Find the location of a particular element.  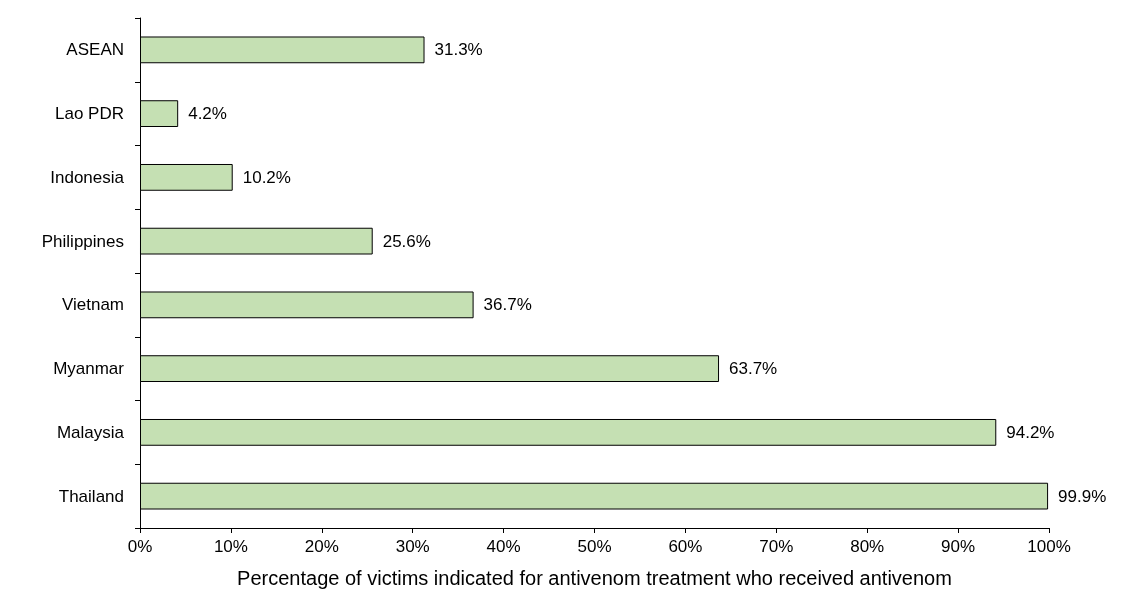

data-label: 36.7% is located at coordinates (507, 305).